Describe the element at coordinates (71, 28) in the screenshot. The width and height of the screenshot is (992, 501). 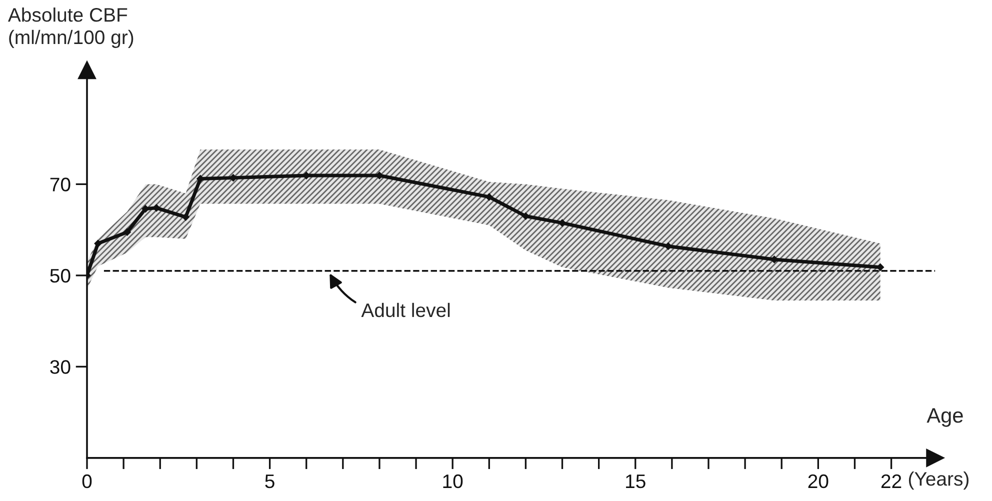
I see `y-axis-title: Absolute CBF (ml/mn/100 gr)` at that location.